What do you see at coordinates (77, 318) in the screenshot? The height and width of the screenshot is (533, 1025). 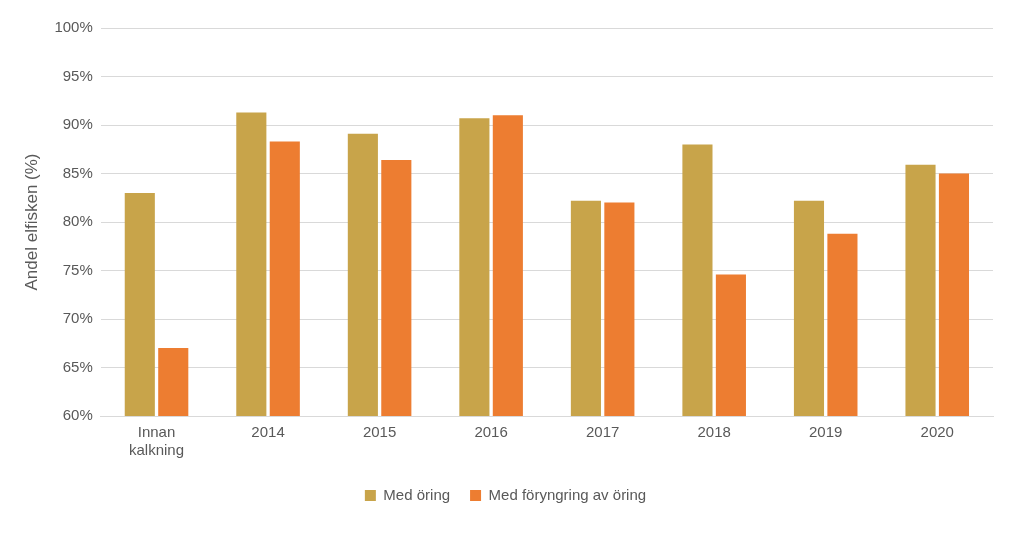 I see `y-tick-label: 70%` at bounding box center [77, 318].